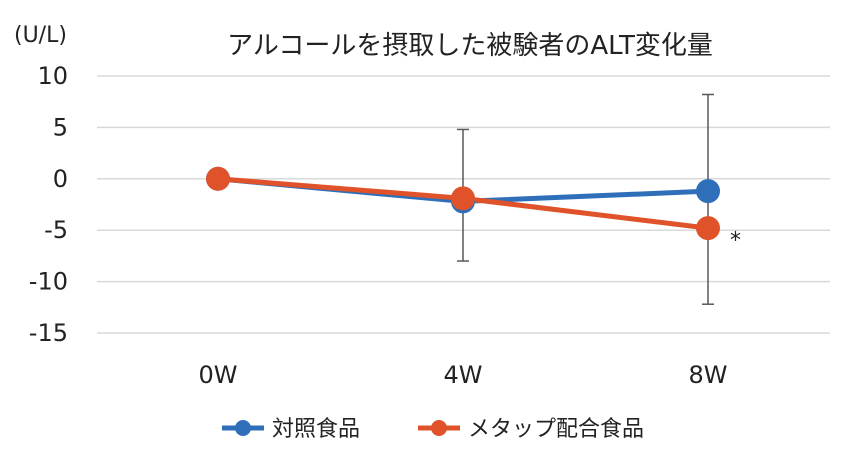  Describe the element at coordinates (60, 127) in the screenshot. I see `y-tick-label: 5` at that location.